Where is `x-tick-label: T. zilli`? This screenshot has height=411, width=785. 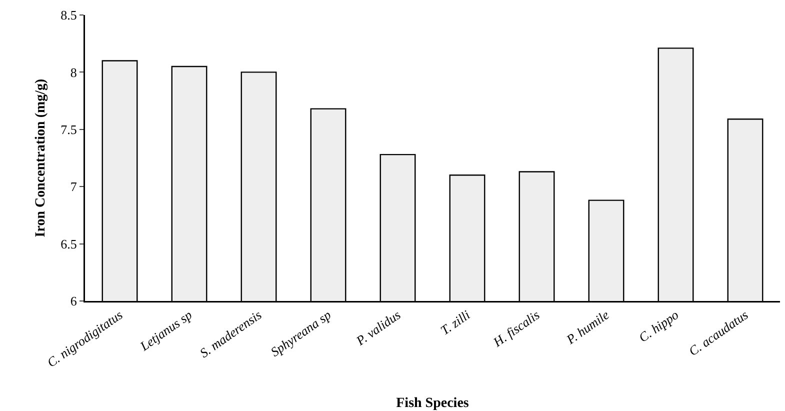 x-tick-label: T. zilli is located at coordinates (456, 322).